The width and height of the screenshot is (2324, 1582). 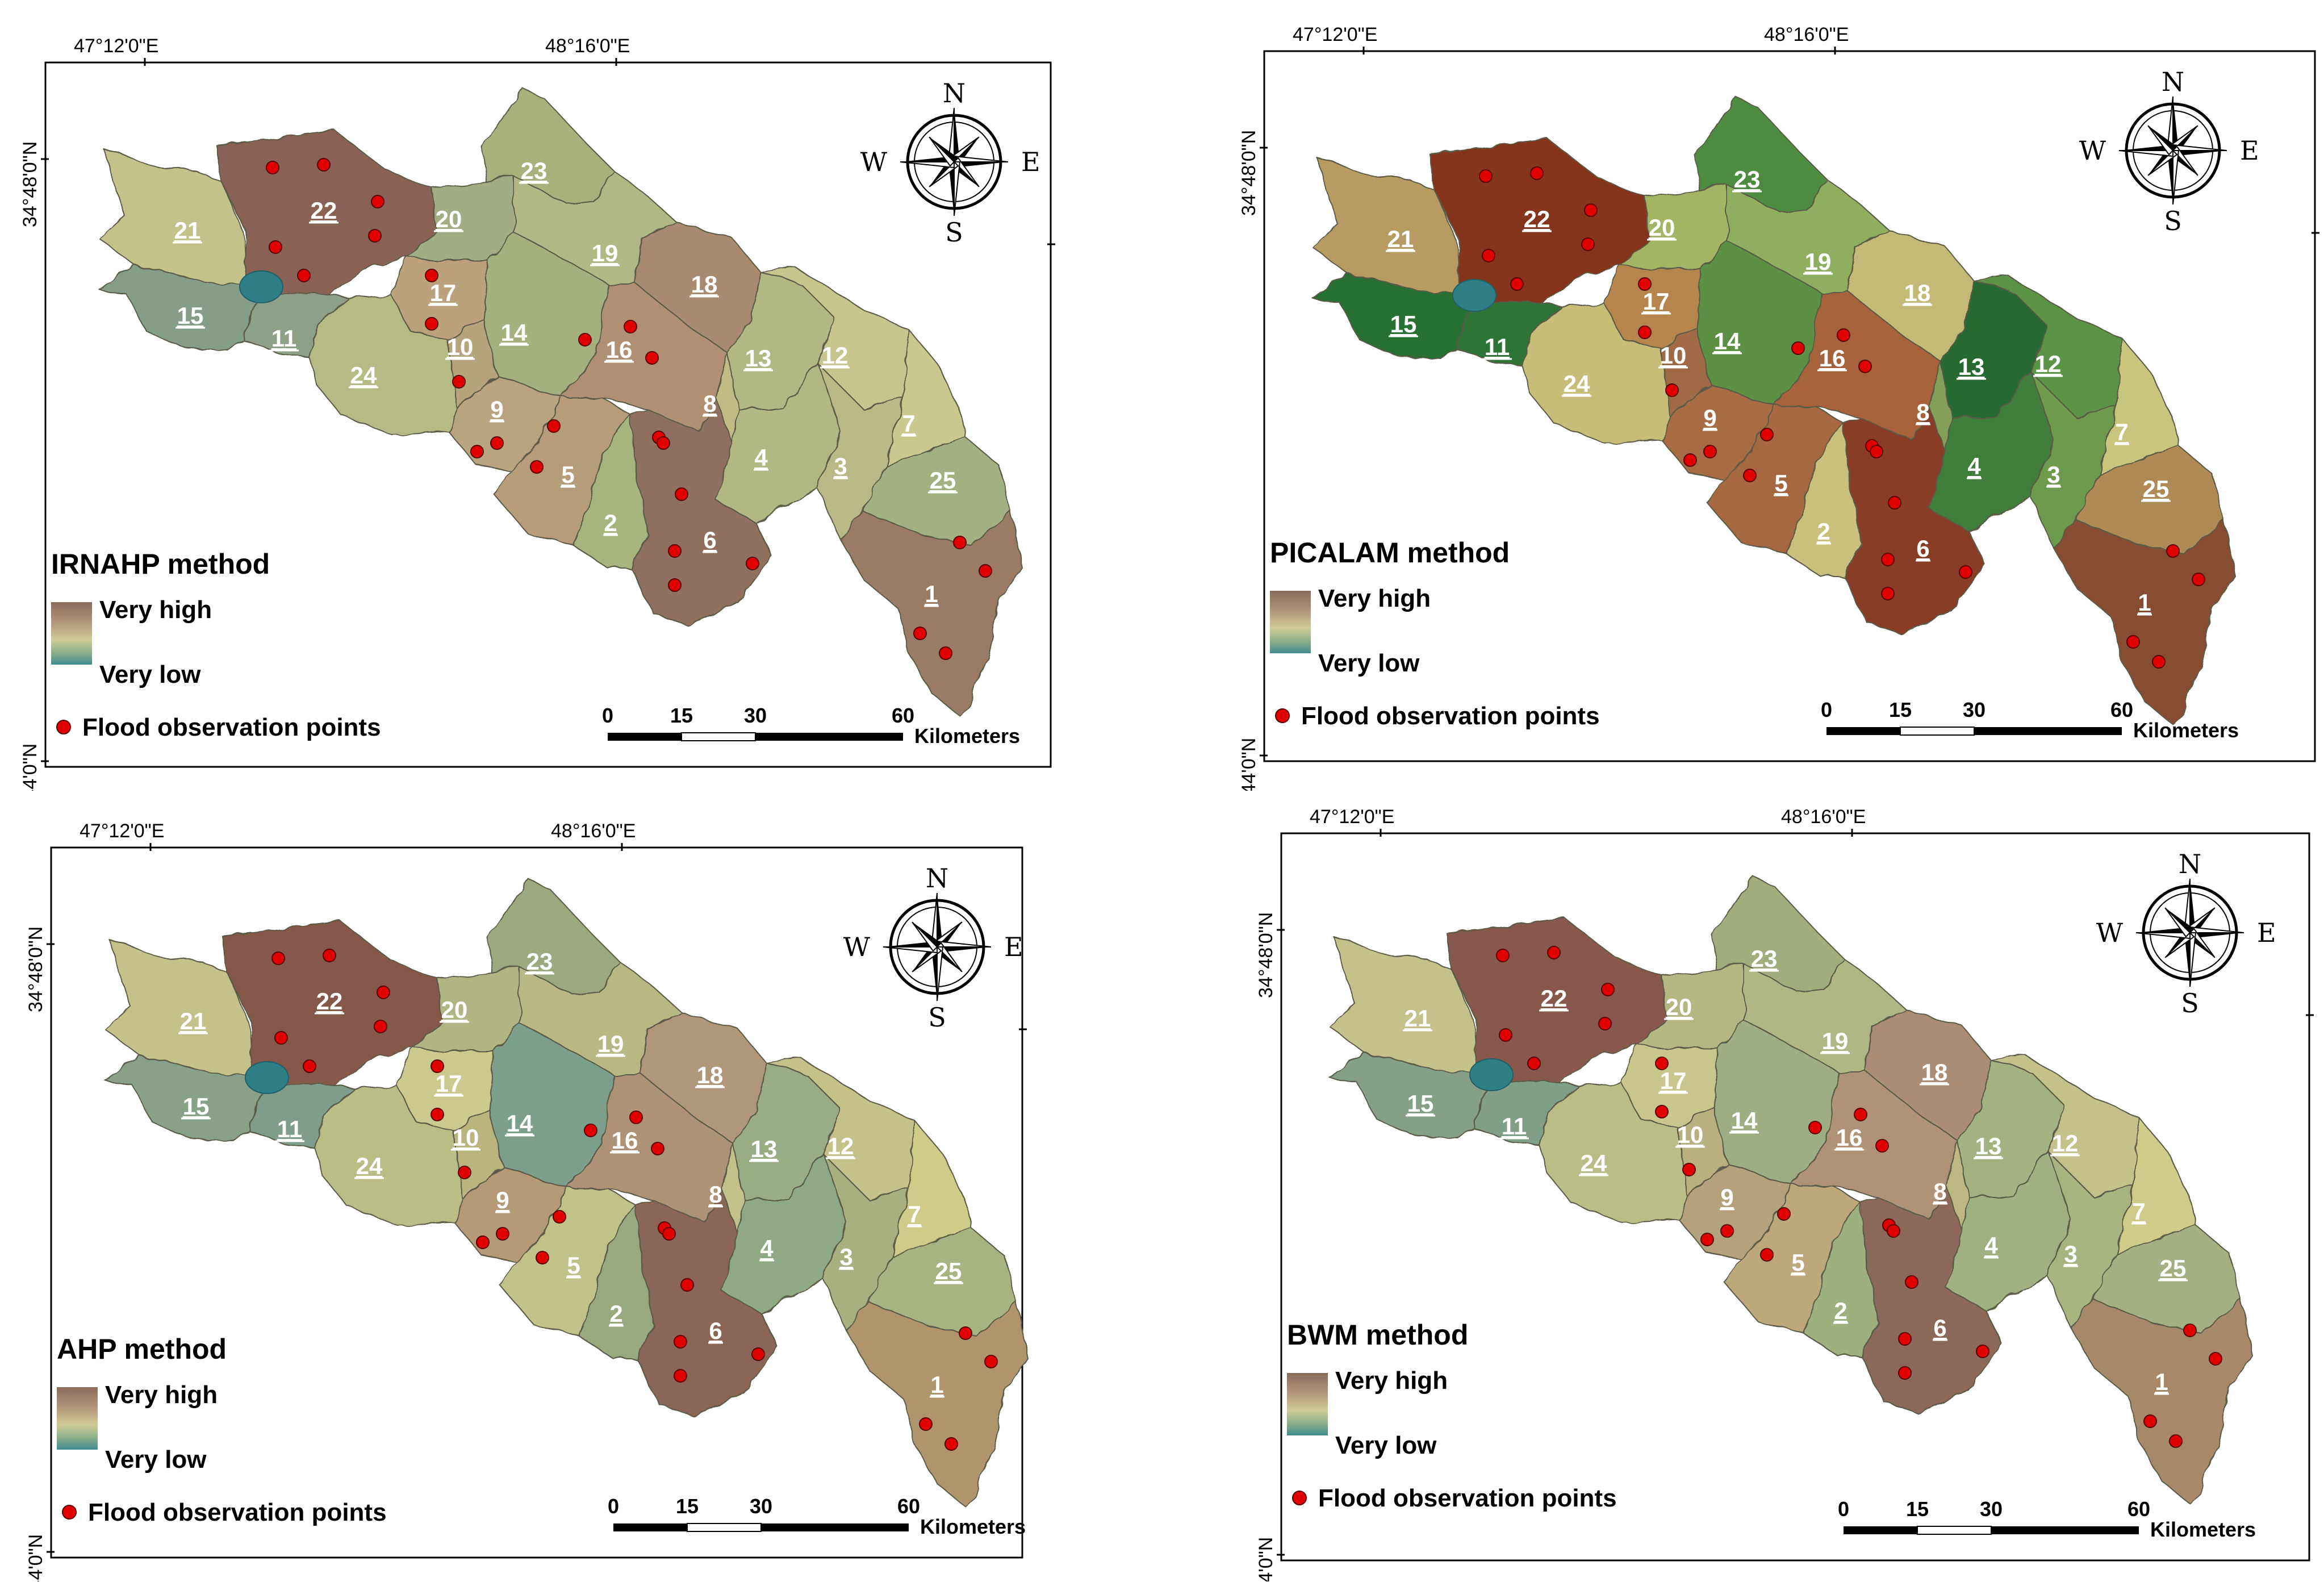 I want to click on subbasin-label: 14, so click(x=1727, y=341).